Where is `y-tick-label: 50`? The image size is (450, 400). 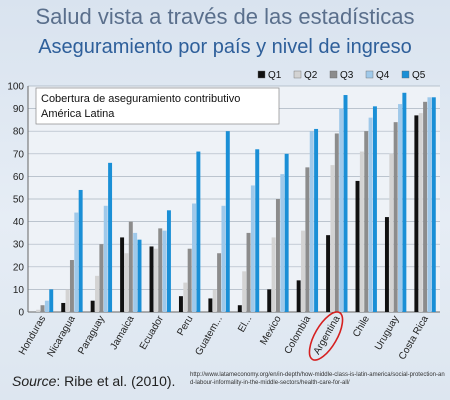 y-tick-label: 50 is located at coordinates (19, 200).